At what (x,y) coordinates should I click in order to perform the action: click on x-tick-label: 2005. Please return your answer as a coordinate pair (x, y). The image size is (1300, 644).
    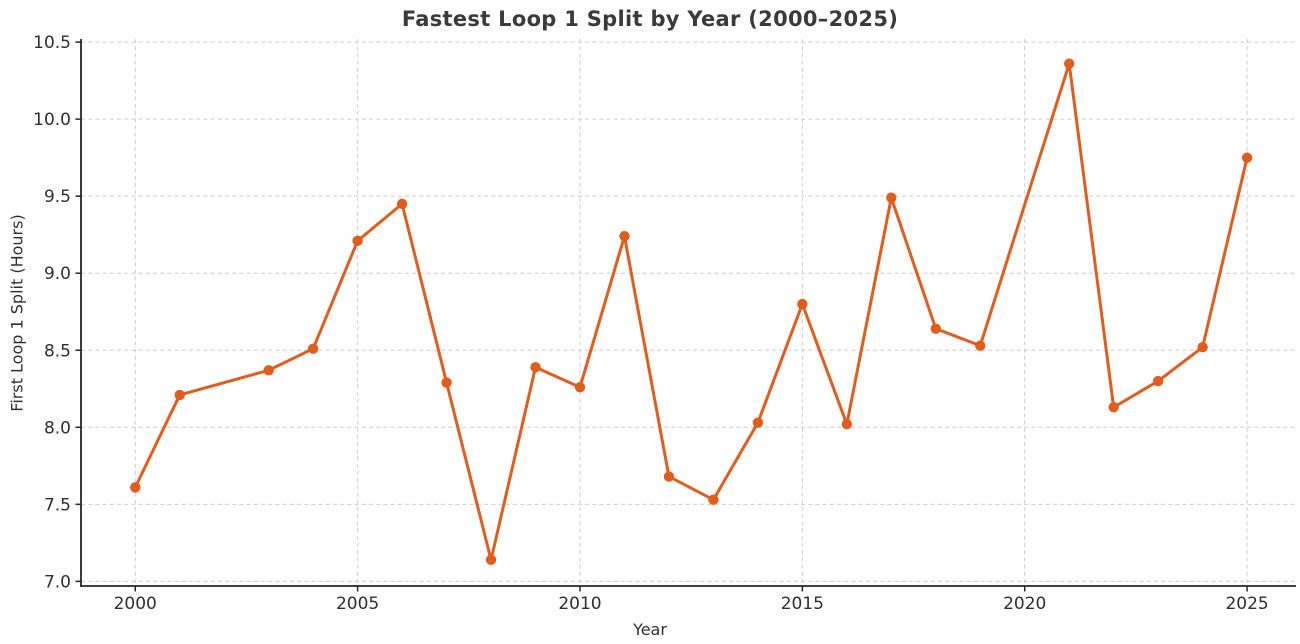
    Looking at the image, I should click on (357, 604).